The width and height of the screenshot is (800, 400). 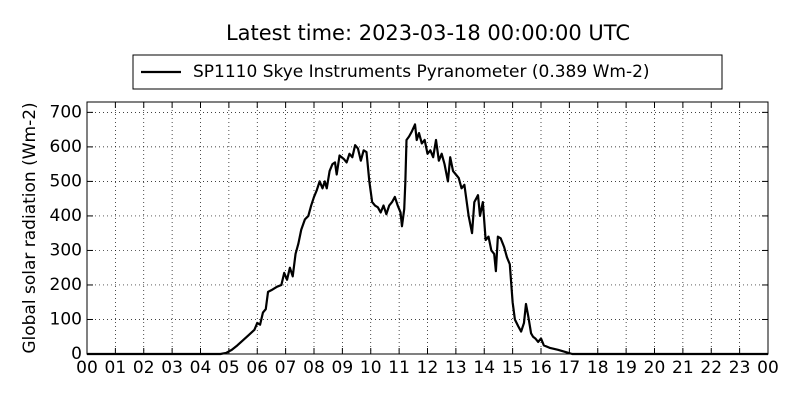 What do you see at coordinates (76, 354) in the screenshot?
I see `y-tick-label: 0` at bounding box center [76, 354].